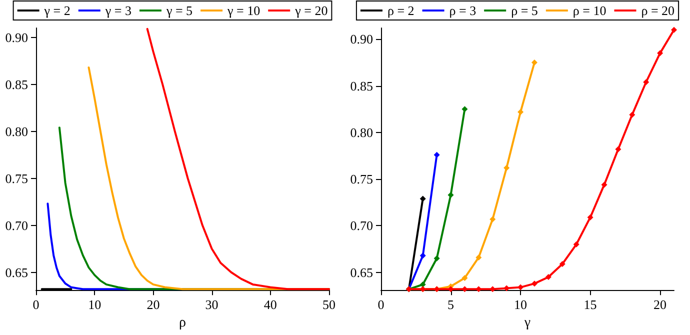  Describe the element at coordinates (243, 10) in the screenshot. I see `legend-label: γ = 10` at that location.